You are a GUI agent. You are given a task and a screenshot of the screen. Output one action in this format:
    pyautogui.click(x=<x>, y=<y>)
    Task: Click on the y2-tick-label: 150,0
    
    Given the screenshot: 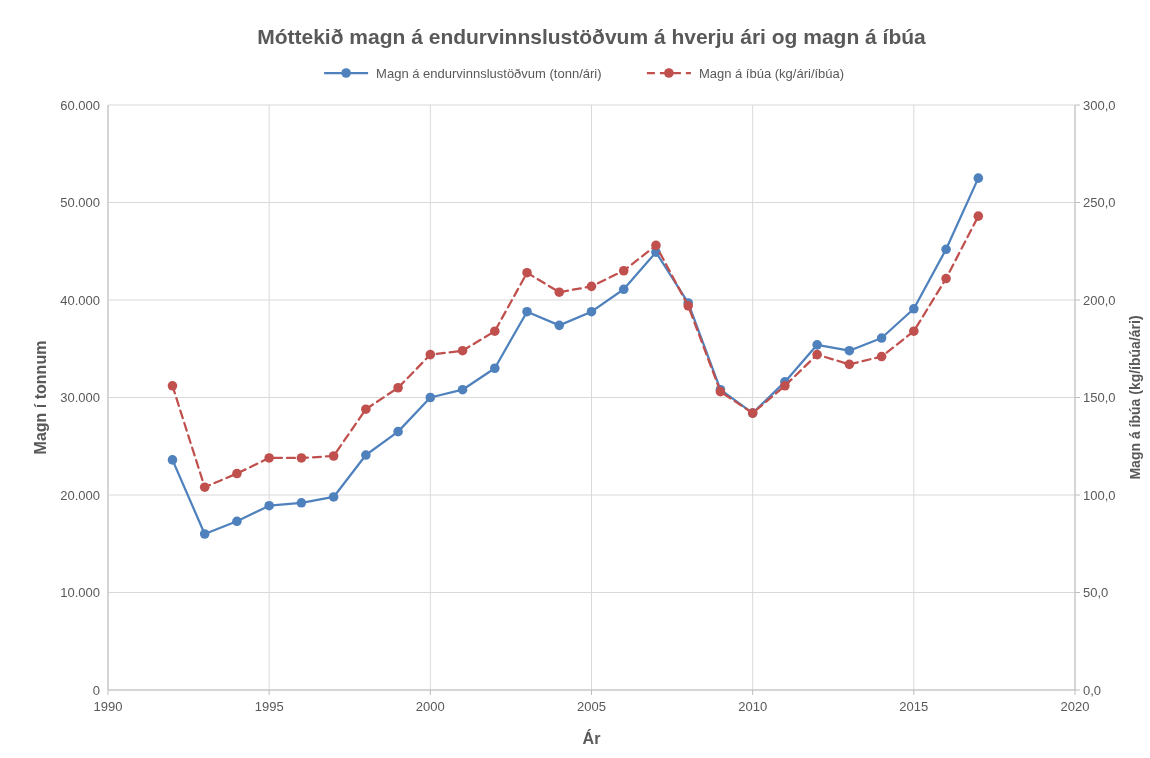 What is the action you would take?
    pyautogui.click(x=1099, y=398)
    